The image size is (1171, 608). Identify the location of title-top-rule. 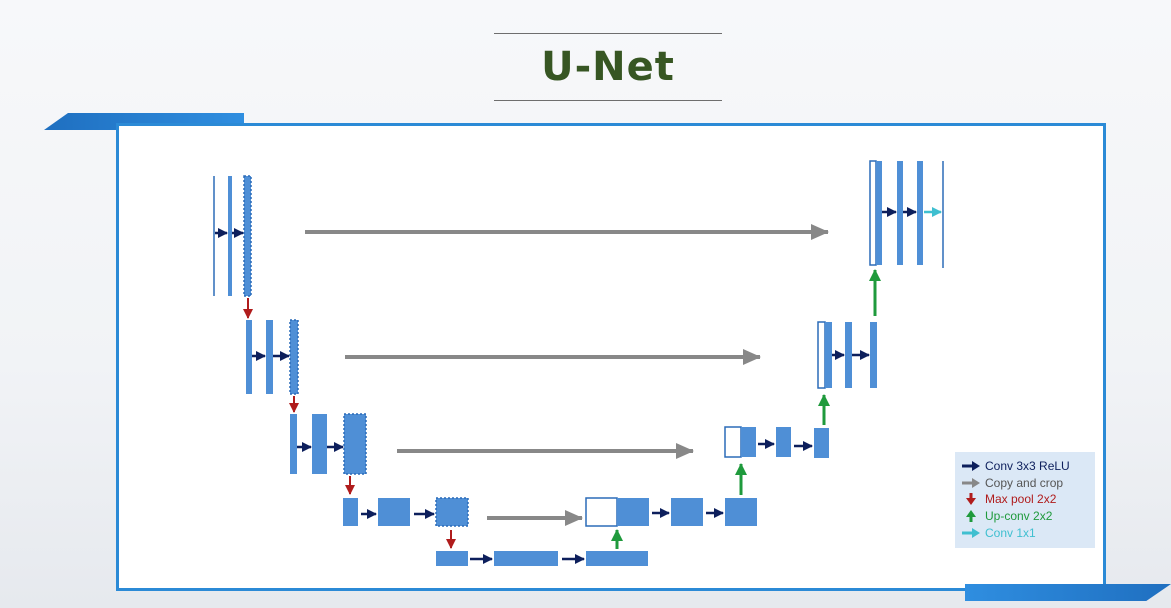
(608, 33).